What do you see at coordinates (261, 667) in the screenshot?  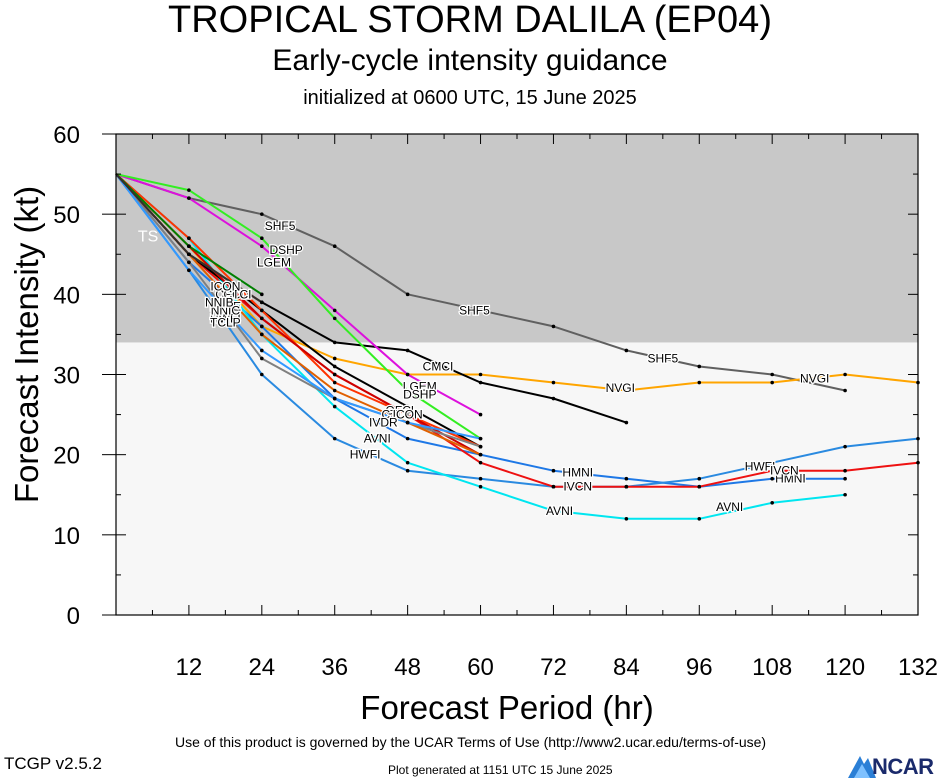 I see `x-tick-label: 24` at bounding box center [261, 667].